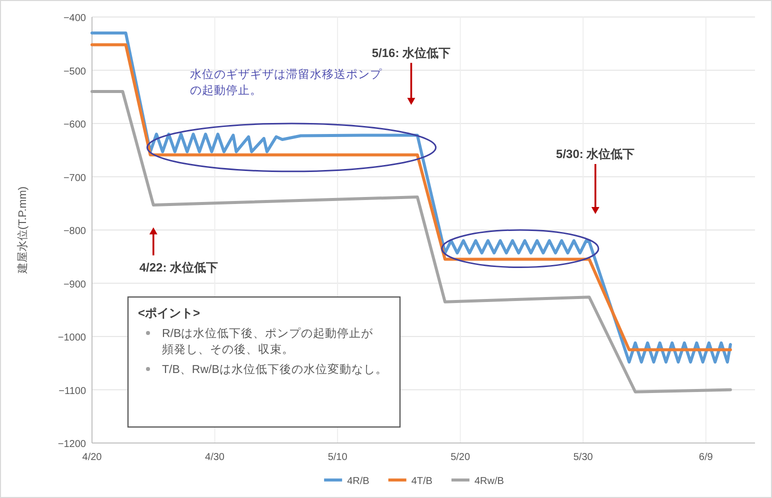 The width and height of the screenshot is (772, 498). What do you see at coordinates (411, 53) in the screenshot?
I see `annotation: 5/16: 水位低下` at bounding box center [411, 53].